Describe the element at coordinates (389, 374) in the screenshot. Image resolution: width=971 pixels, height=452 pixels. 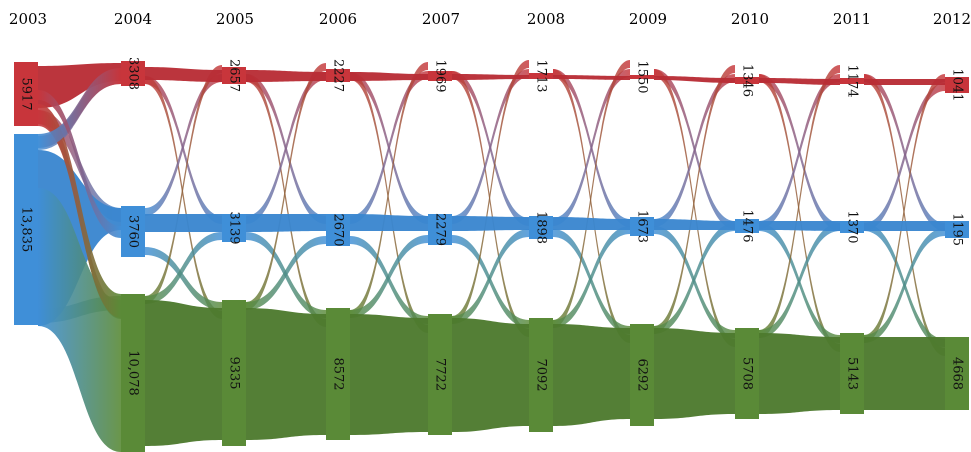
I see `link-2006-green-to-green` at that location.